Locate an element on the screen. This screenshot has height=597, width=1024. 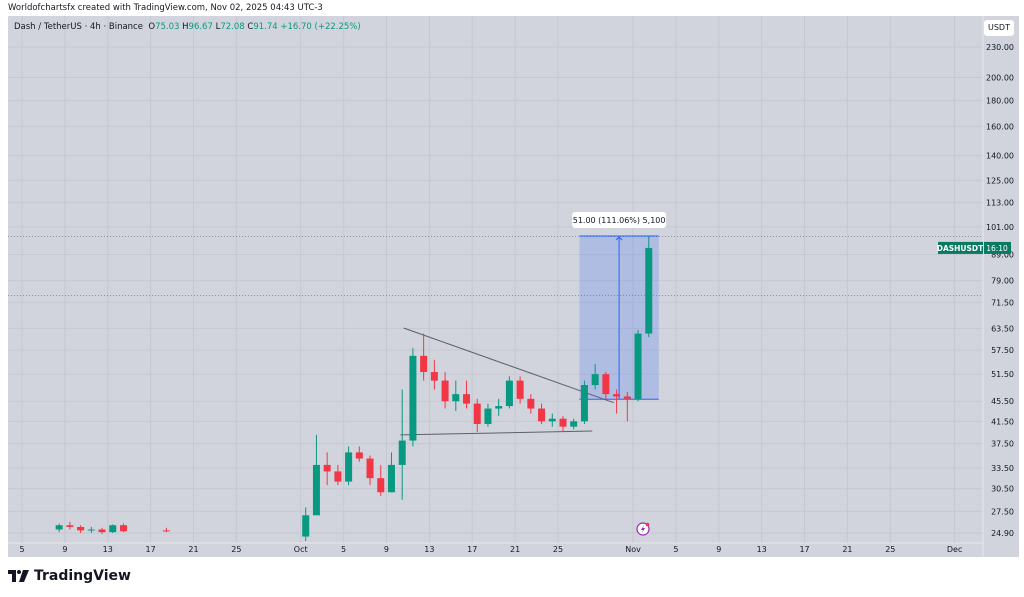
trendline is located at coordinates (496, 433).